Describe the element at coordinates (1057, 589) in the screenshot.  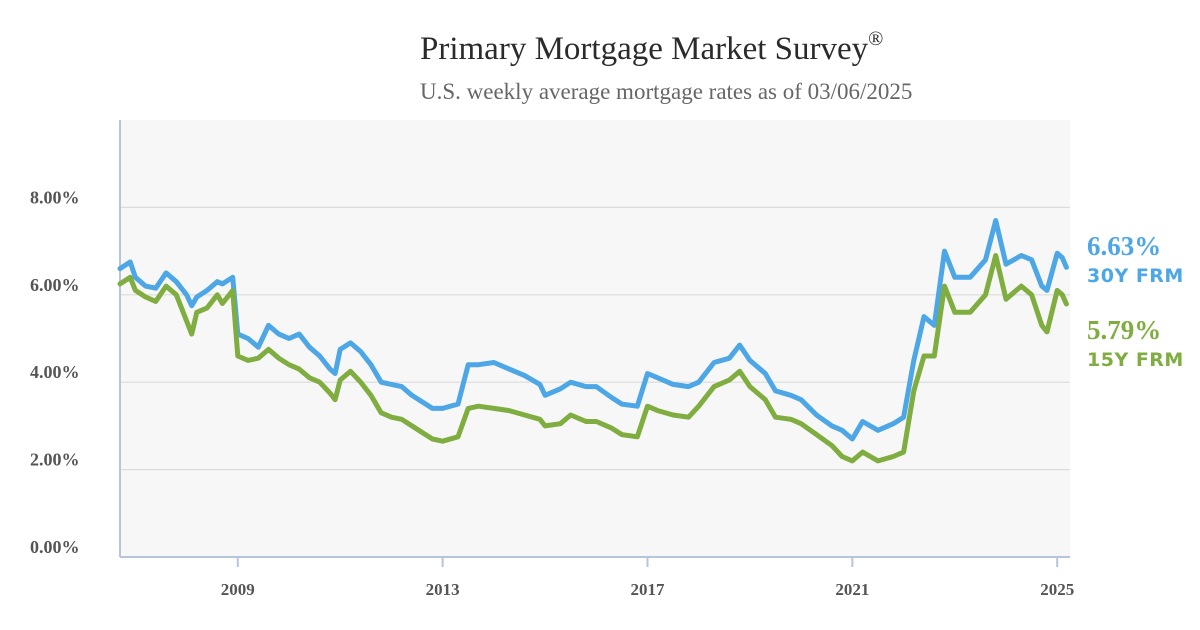
I see `x-tick-label: 2025` at that location.